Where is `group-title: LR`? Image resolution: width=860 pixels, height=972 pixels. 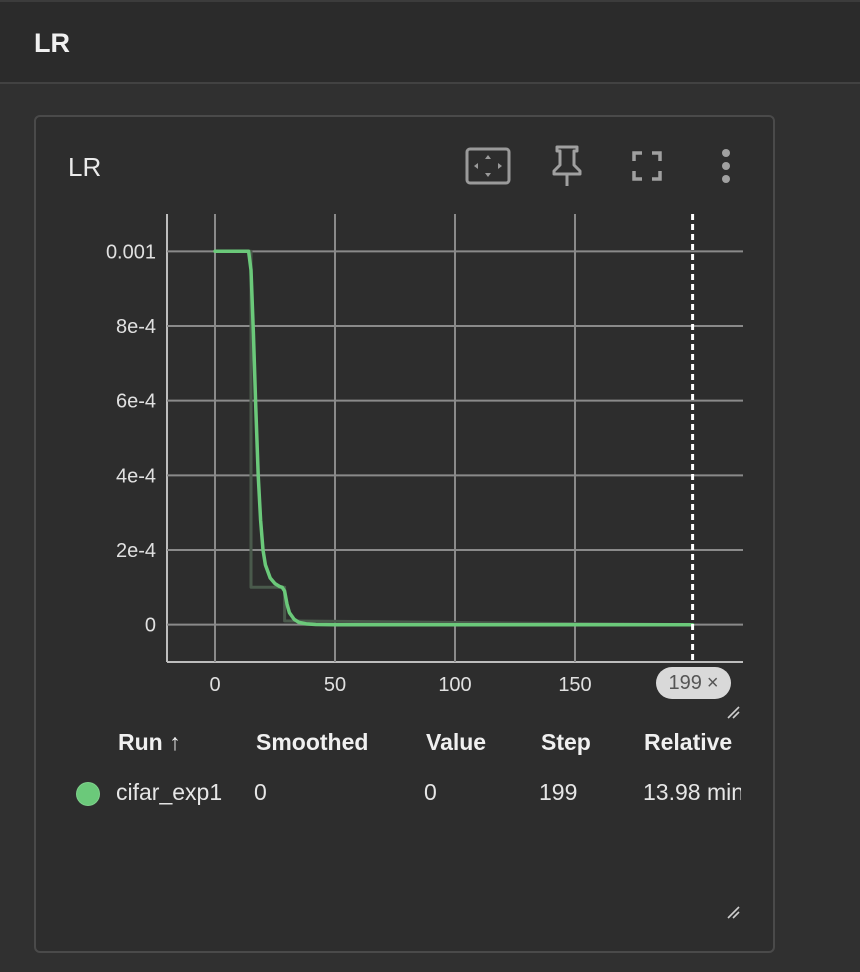 group-title: LR is located at coordinates (52, 43).